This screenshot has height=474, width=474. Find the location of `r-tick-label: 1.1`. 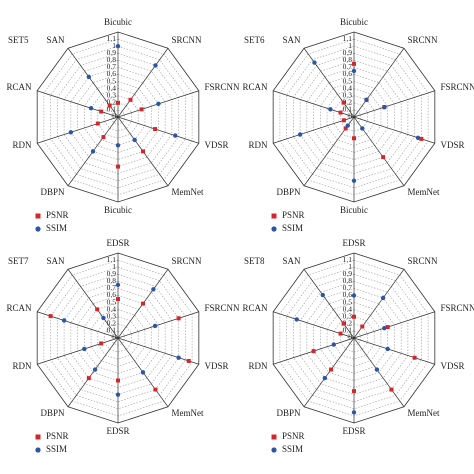

r-tick-label: 1.1 is located at coordinates (348, 259).